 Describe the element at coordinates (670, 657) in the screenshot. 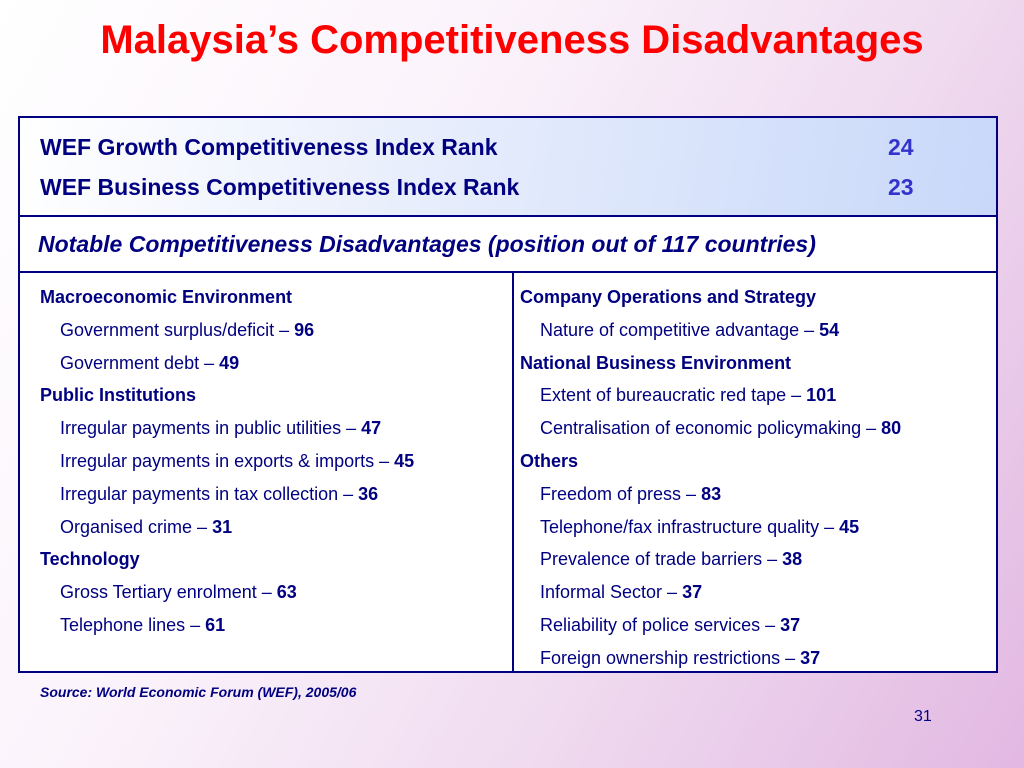

I see `item-label: Foreign ownership restrictions –` at that location.